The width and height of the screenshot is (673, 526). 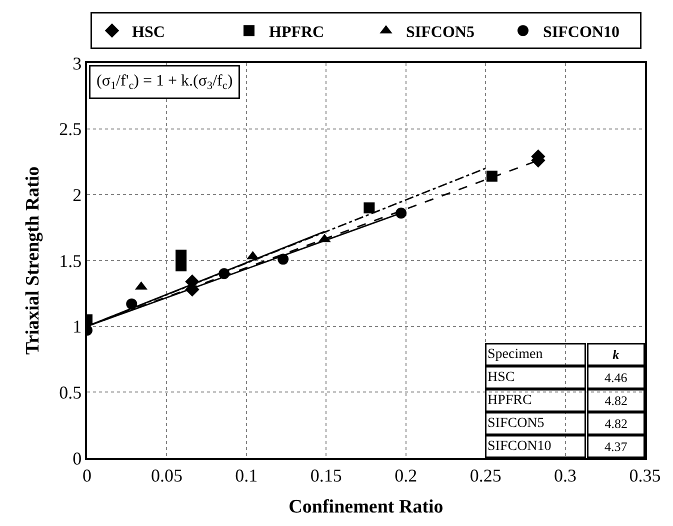 What do you see at coordinates (520, 446) in the screenshot?
I see `annotation: SIFCON10` at bounding box center [520, 446].